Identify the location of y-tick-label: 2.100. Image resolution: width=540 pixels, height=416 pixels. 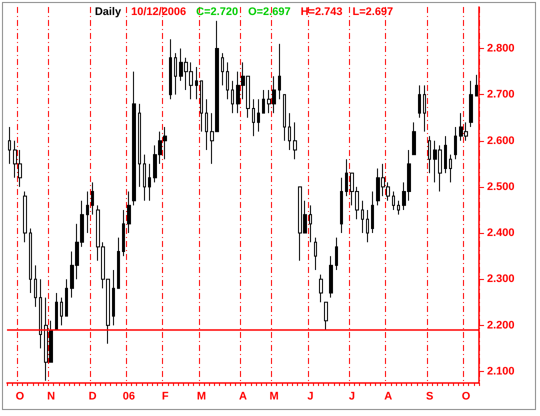
(501, 371).